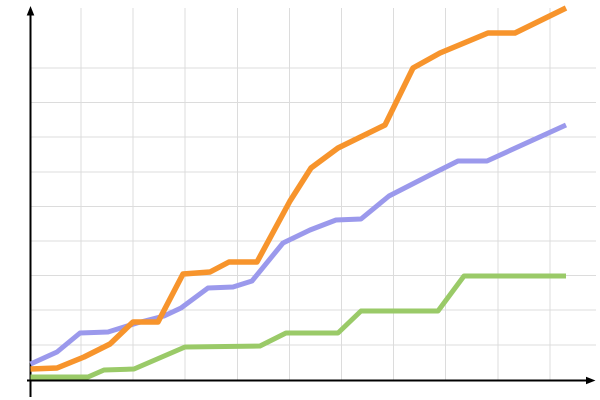 The height and width of the screenshot is (400, 600). What do you see at coordinates (30, 11) in the screenshot?
I see `y-axis-arrow-icon` at bounding box center [30, 11].